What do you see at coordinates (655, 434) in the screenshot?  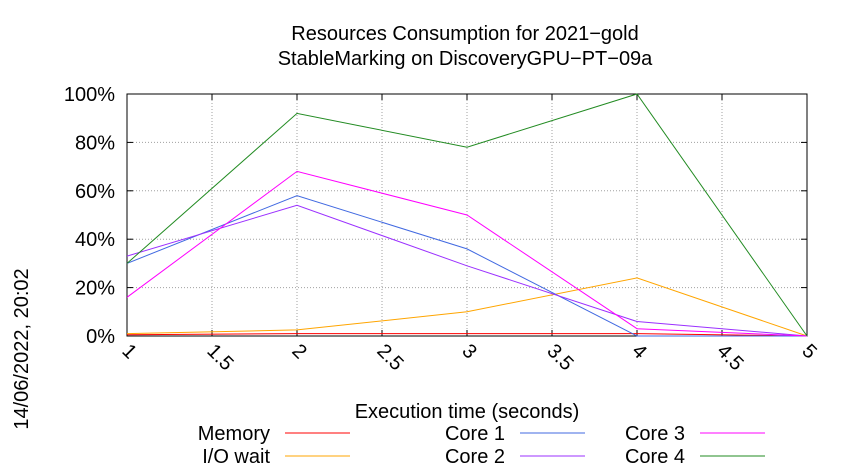 I see `legend-label: Core 3` at bounding box center [655, 434].